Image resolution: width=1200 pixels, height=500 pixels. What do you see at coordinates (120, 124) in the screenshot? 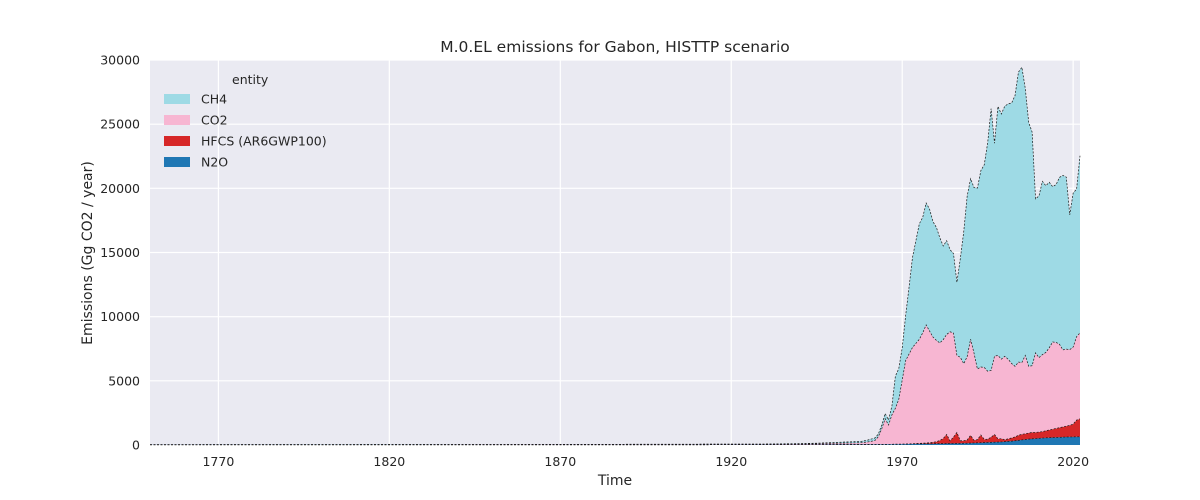
I see `y-tick-label: 25000` at bounding box center [120, 124].